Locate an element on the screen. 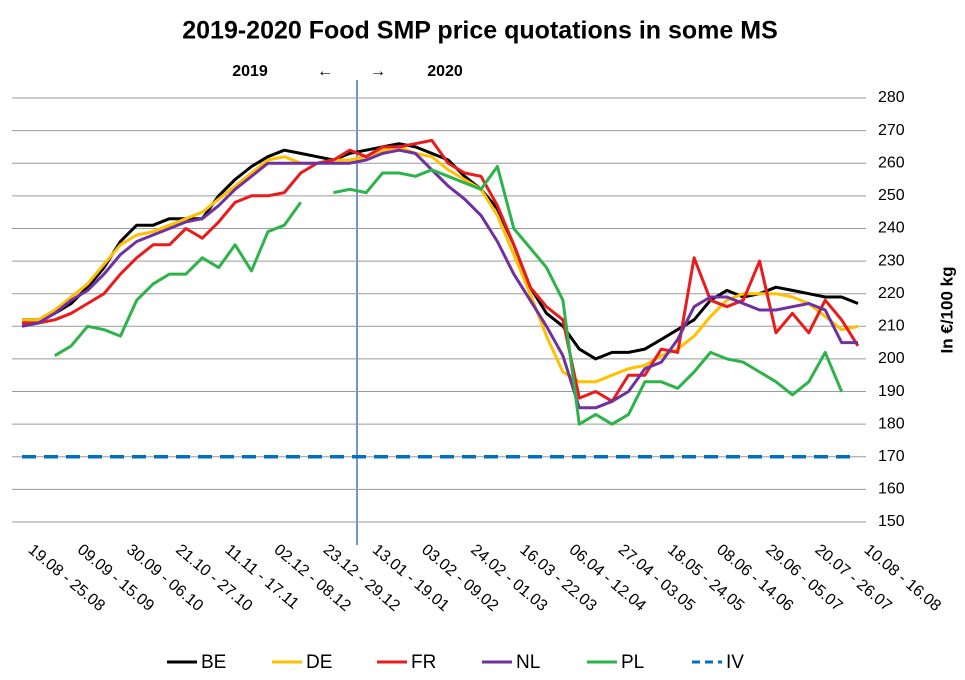 The height and width of the screenshot is (680, 965). y-tick-label: 250 is located at coordinates (891, 195).